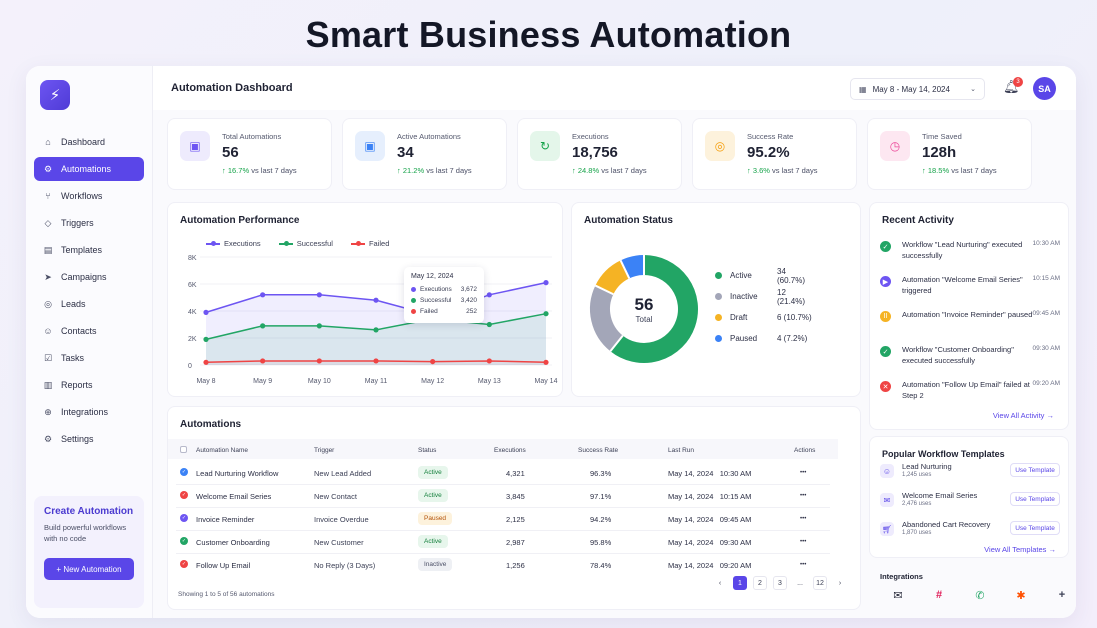  Describe the element at coordinates (503, 507) in the screenshot. I see `row-divider` at that location.